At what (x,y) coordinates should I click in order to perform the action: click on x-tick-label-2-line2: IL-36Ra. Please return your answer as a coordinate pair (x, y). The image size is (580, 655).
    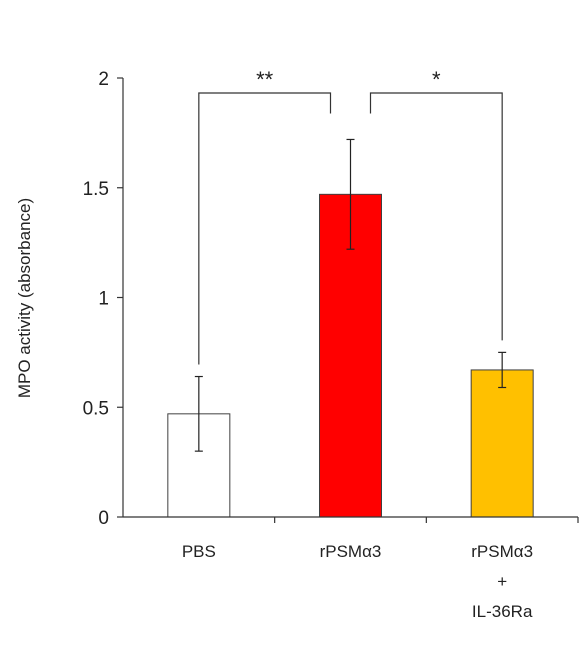
    Looking at the image, I should click on (502, 611).